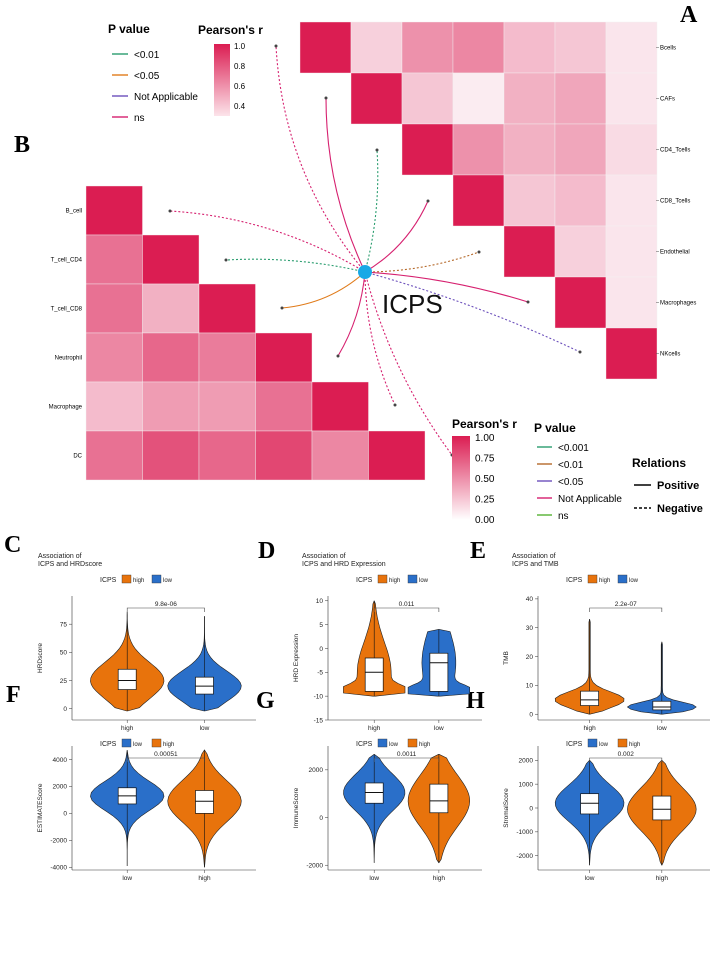 The image size is (728, 958). I want to click on panel-letter-h: H, so click(475, 701).